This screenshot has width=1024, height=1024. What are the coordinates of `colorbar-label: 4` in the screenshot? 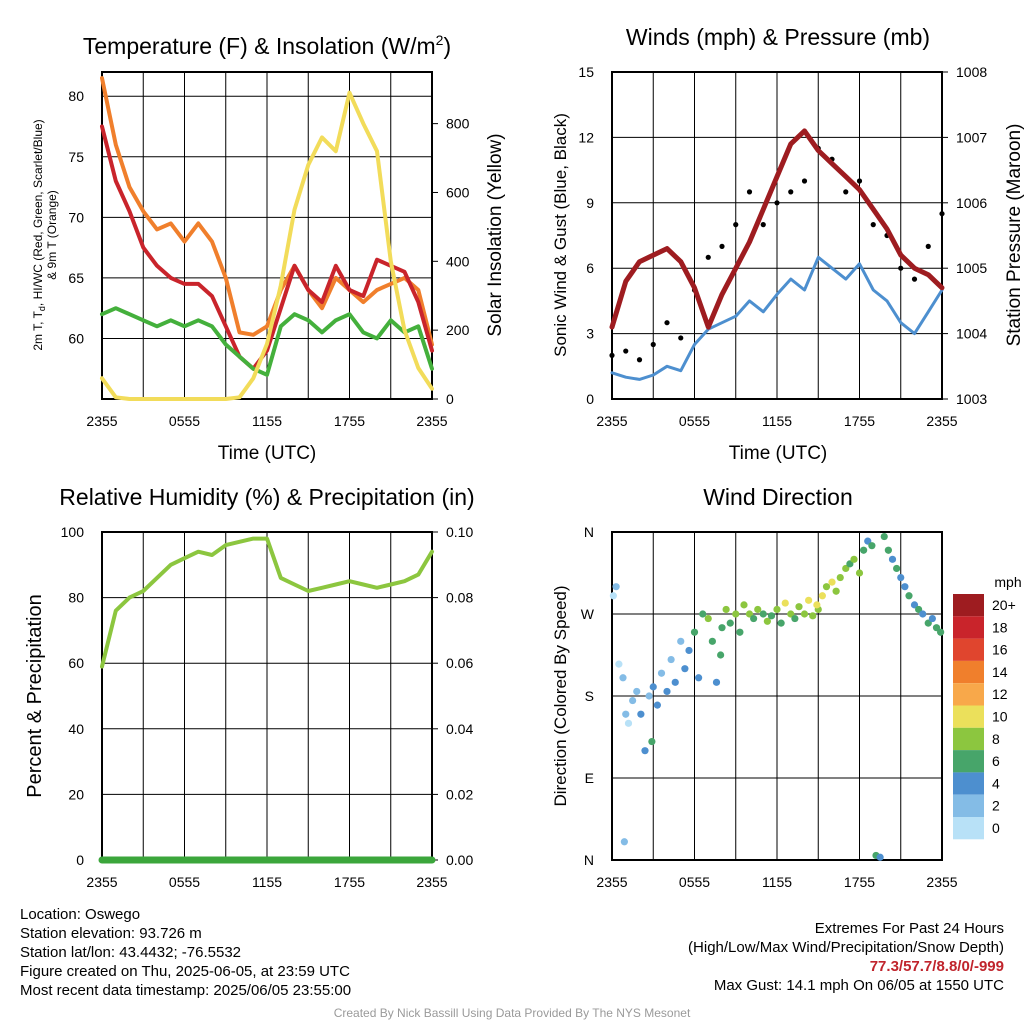 It's located at (996, 783).